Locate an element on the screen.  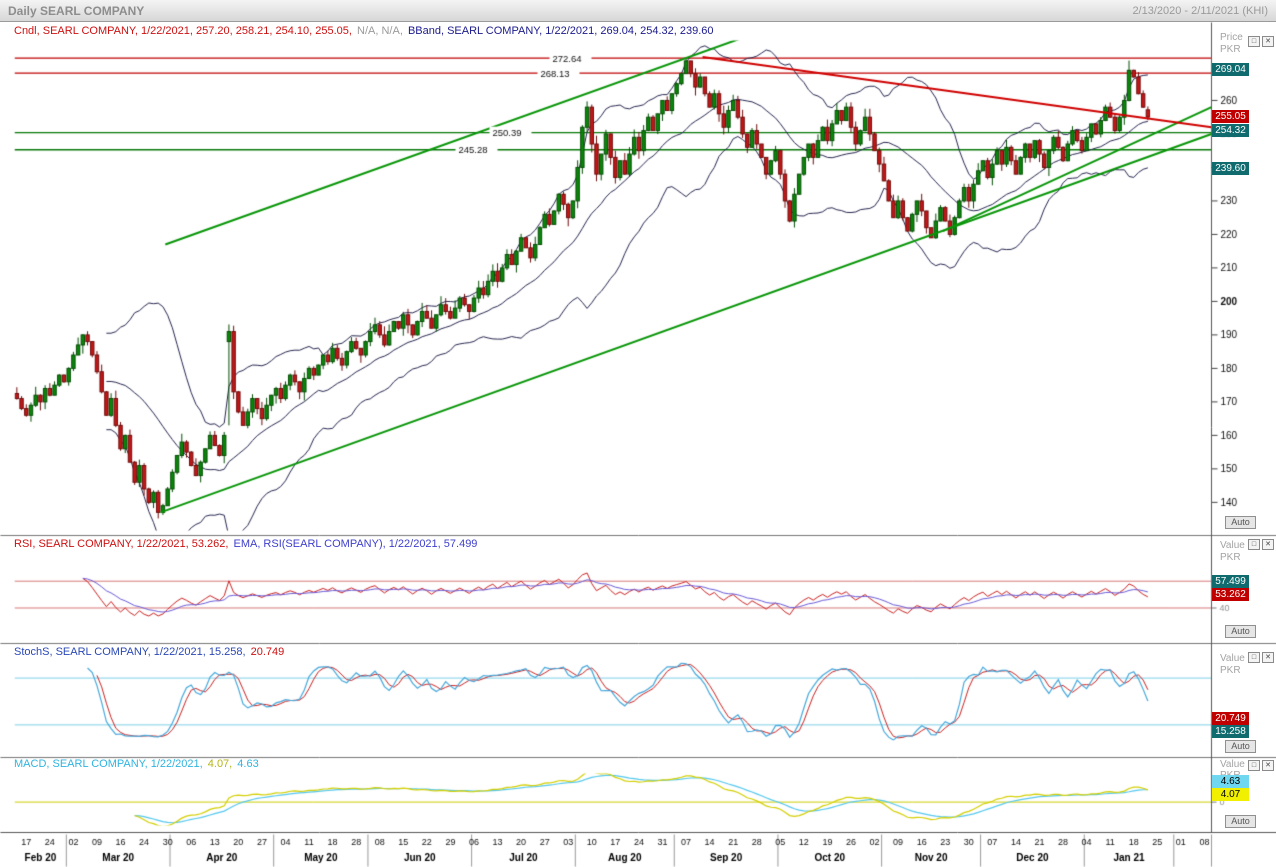
axis-value-badge-rsi: 53.262 is located at coordinates (1230, 595).